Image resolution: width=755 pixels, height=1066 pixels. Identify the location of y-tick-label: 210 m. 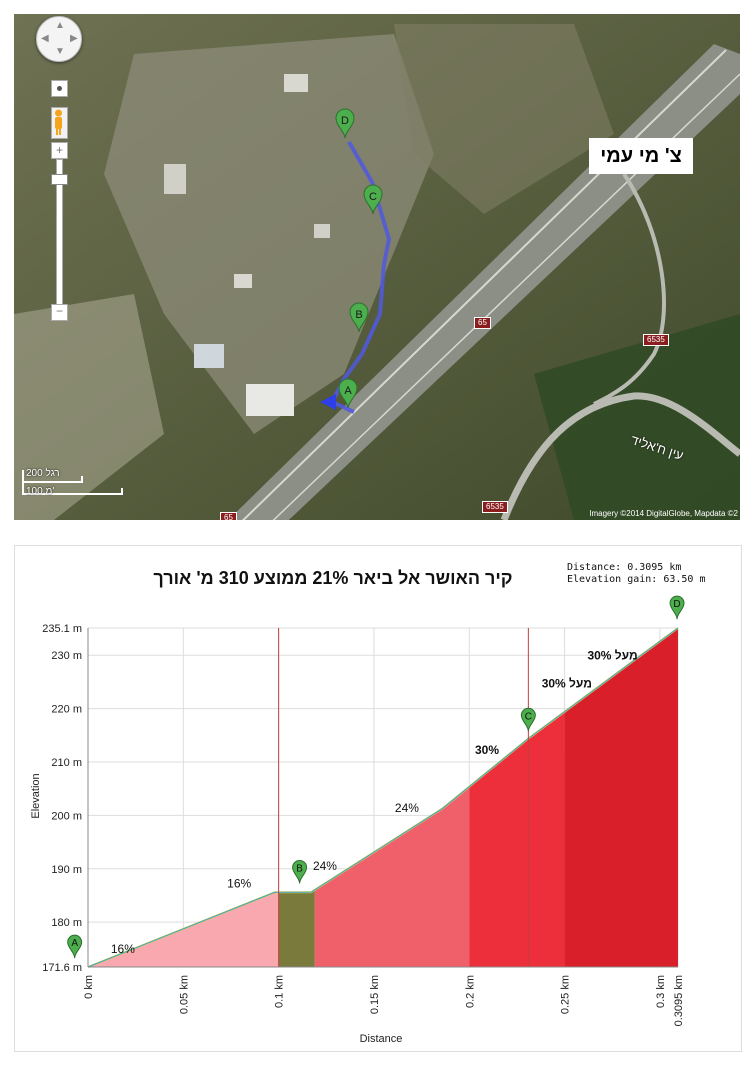
(66, 763).